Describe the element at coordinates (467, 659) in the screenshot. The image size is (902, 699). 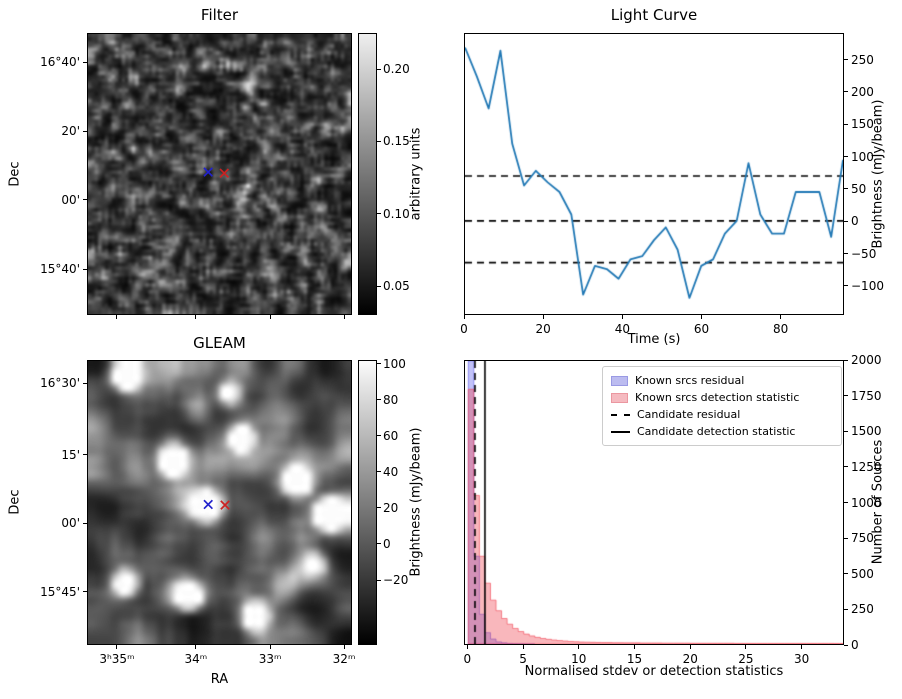
I see `histogram-xtick-0: 0` at that location.